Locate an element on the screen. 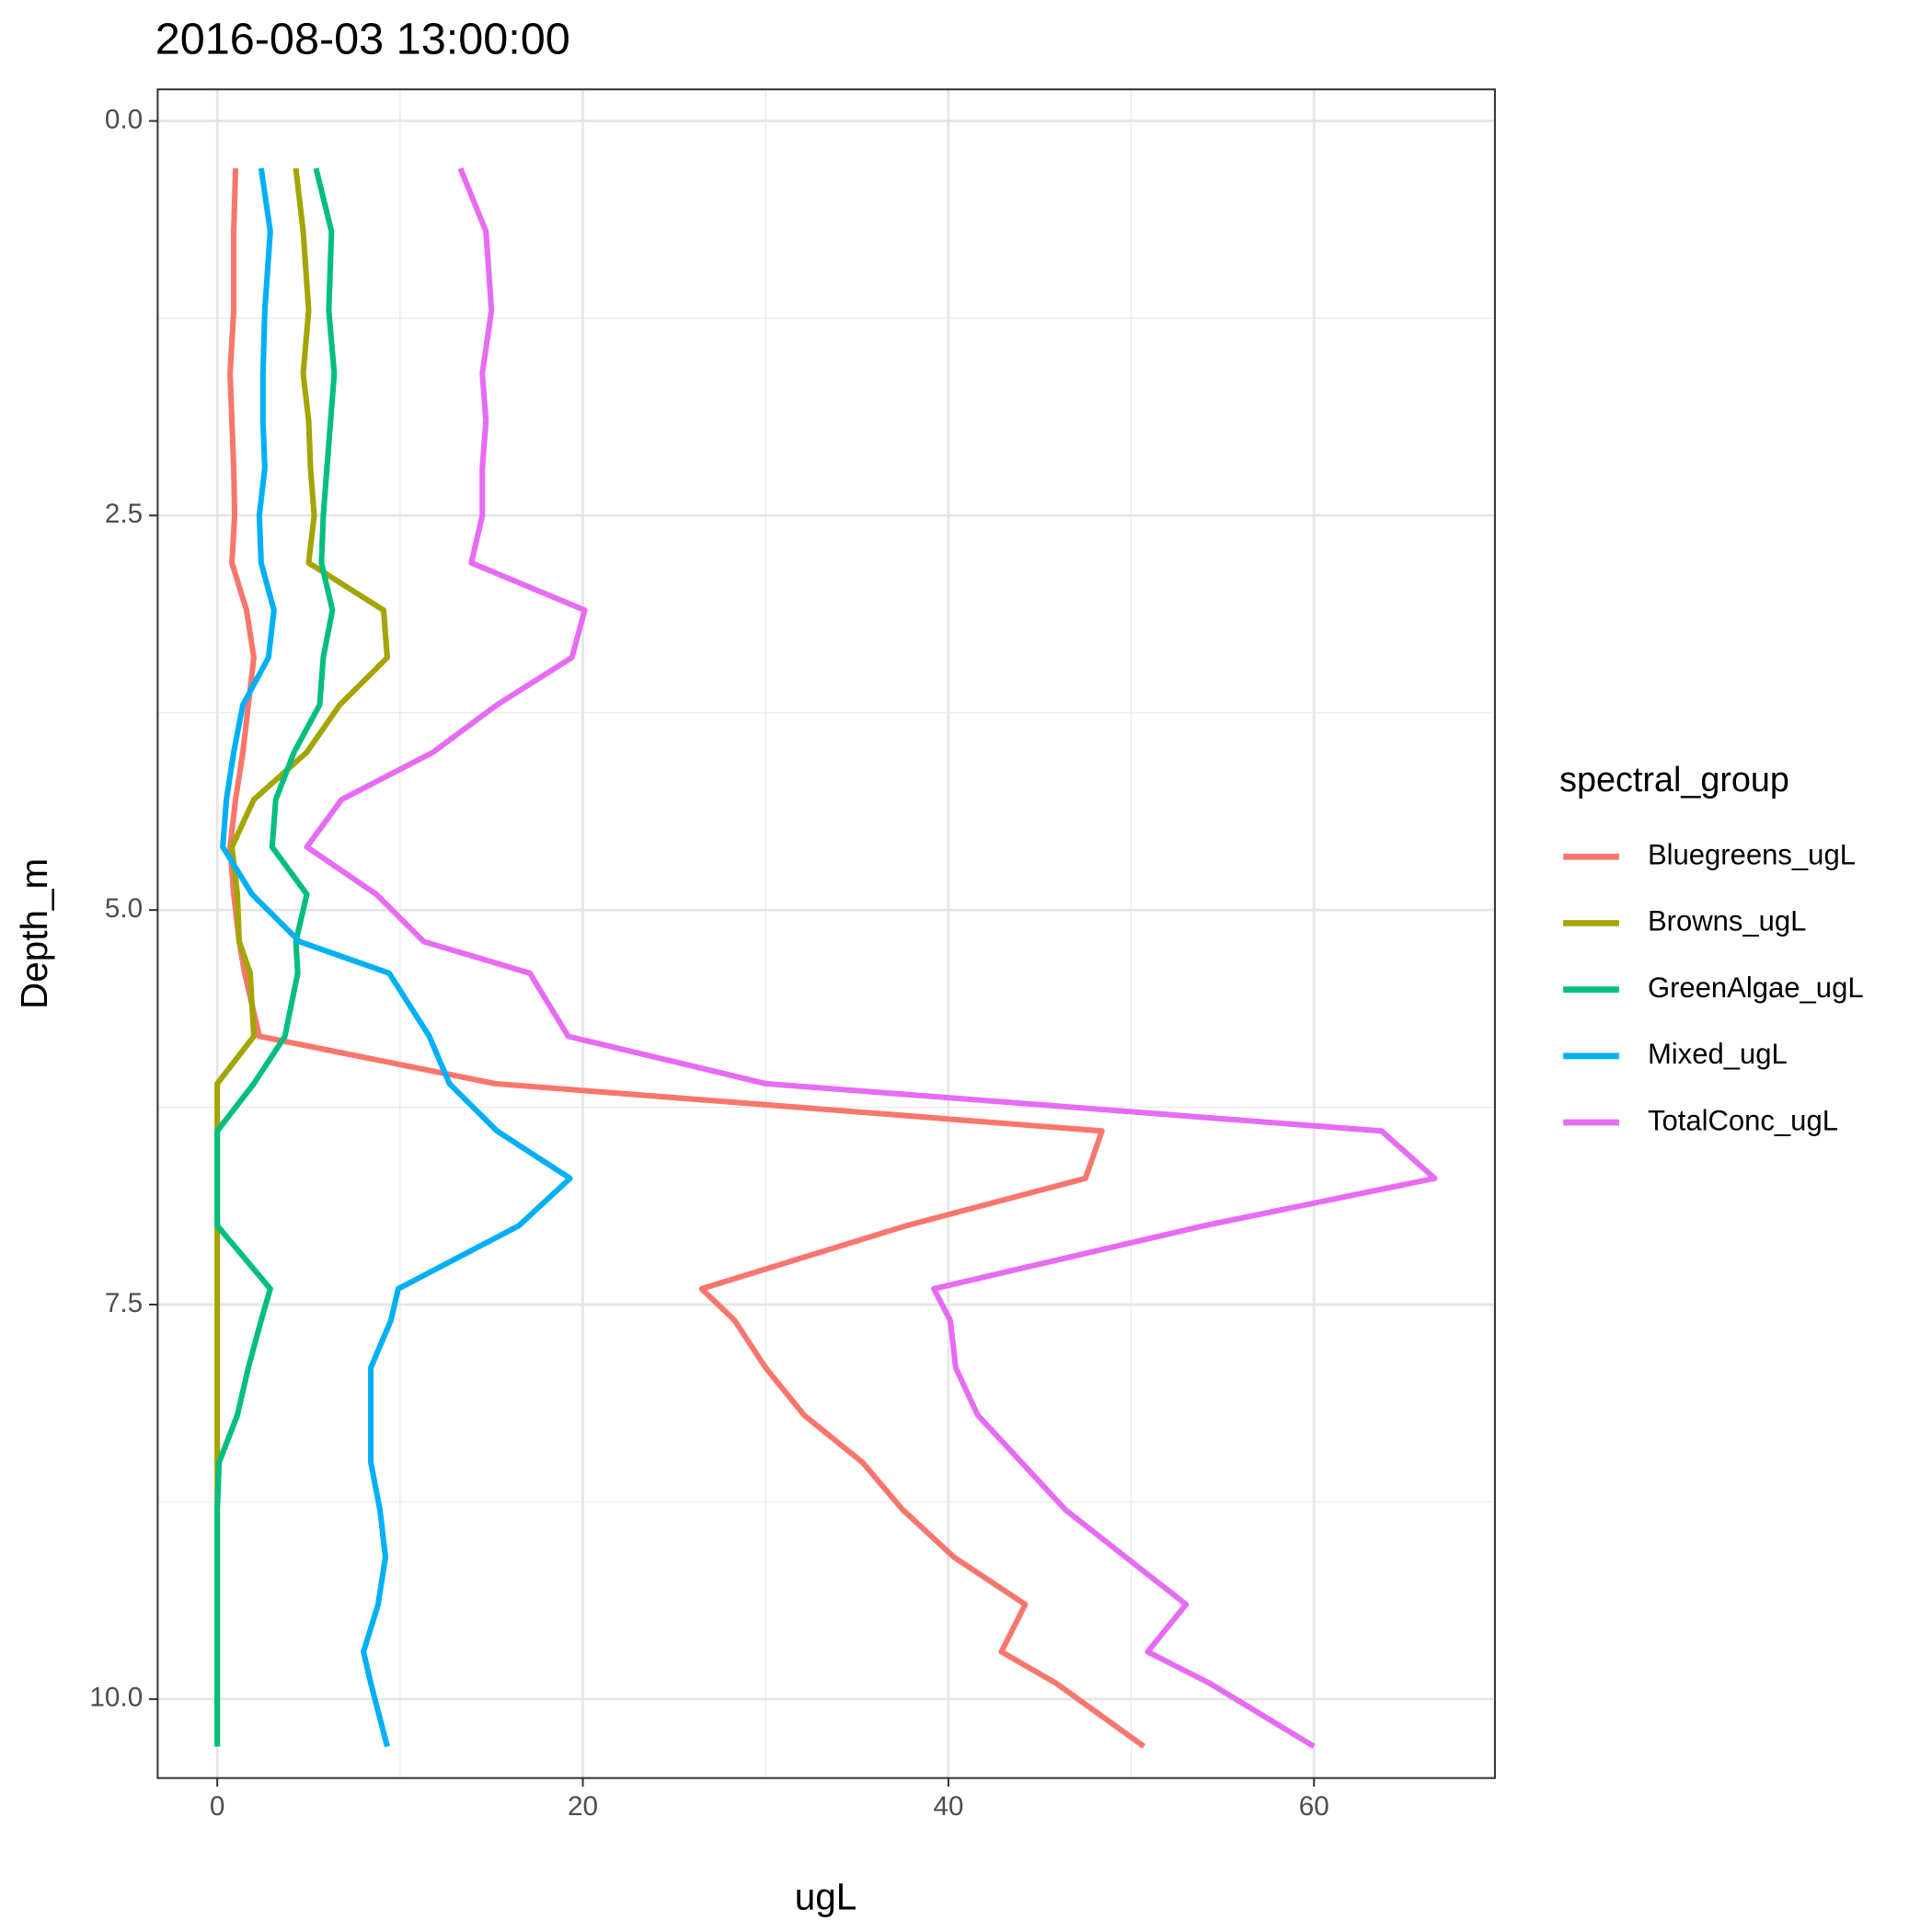 The height and width of the screenshot is (1932, 1932). legend-label: TotalConc_ugL is located at coordinates (1743, 1120).